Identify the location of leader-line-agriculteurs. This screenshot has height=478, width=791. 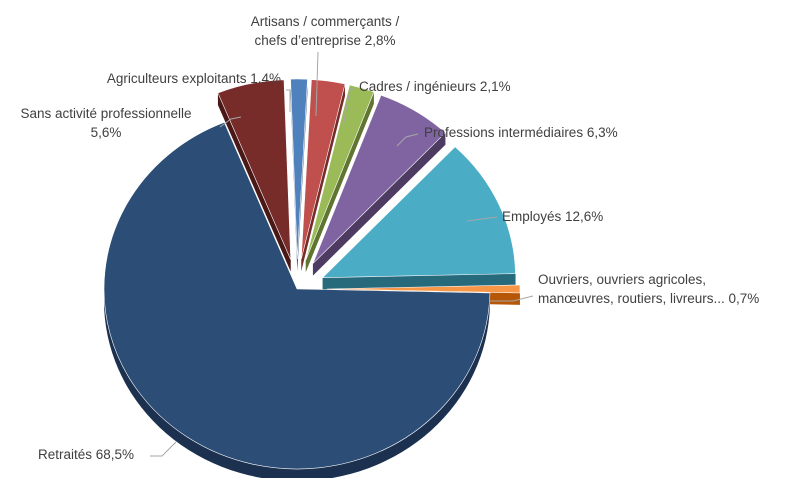
(288, 100).